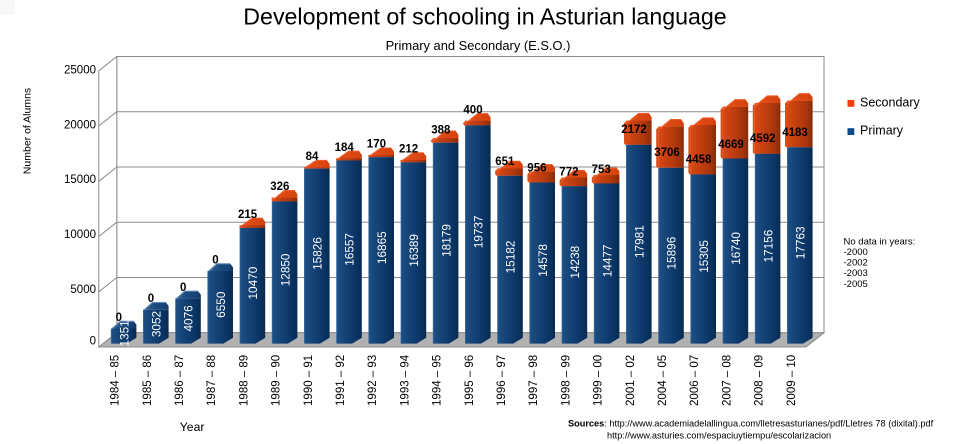 The image size is (960, 444). I want to click on svg-text: 1995 – 96, so click(470, 380).